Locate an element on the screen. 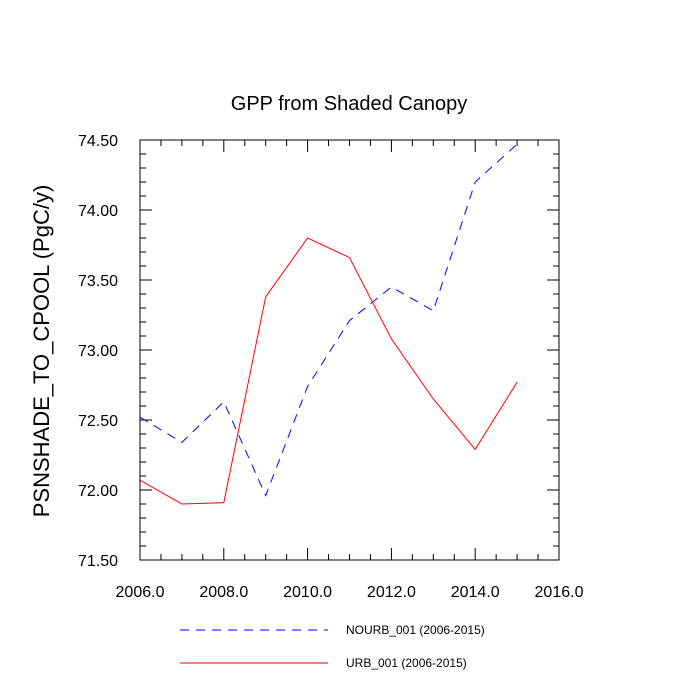 This screenshot has width=700, height=700. y-tick-label: 72.00 is located at coordinates (98, 491).